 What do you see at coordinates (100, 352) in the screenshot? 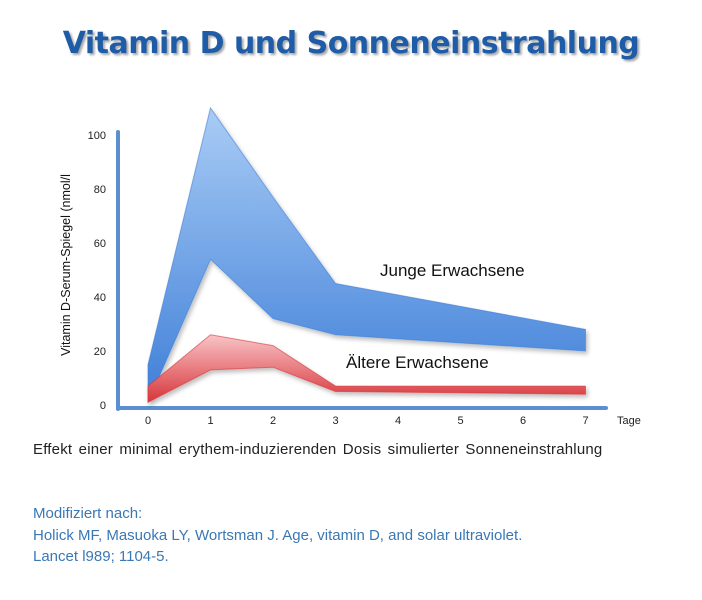
I see `y-tick-label: 20` at bounding box center [100, 352].